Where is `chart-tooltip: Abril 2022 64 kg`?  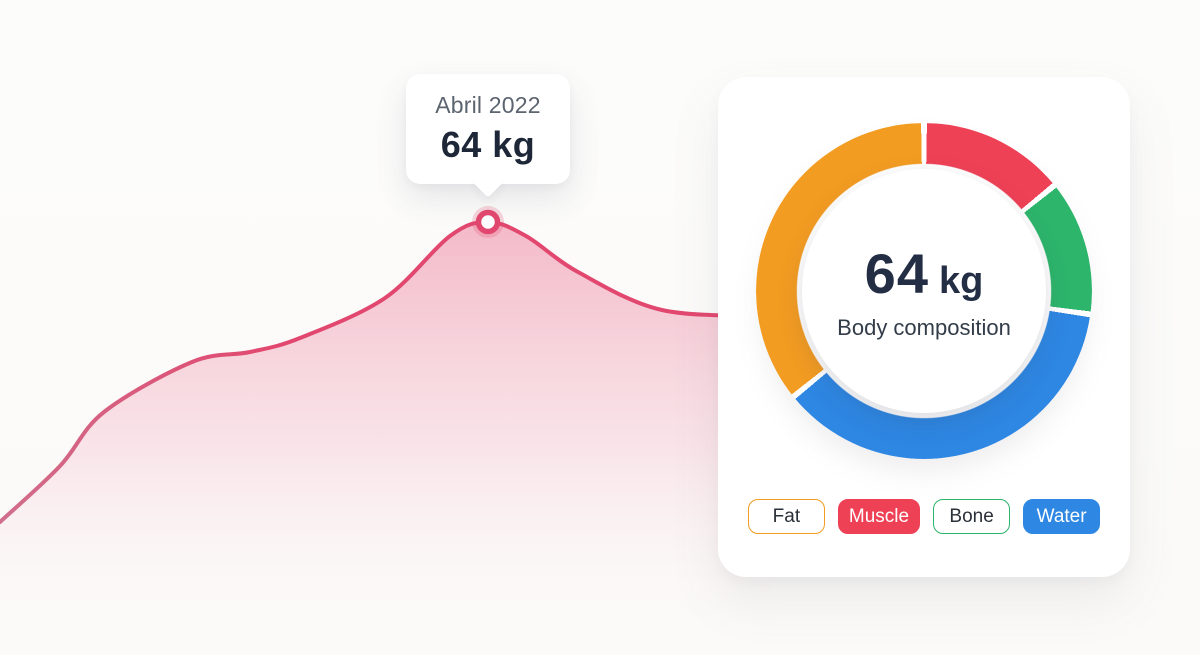
chart-tooltip: Abril 2022 64 kg is located at coordinates (488, 136).